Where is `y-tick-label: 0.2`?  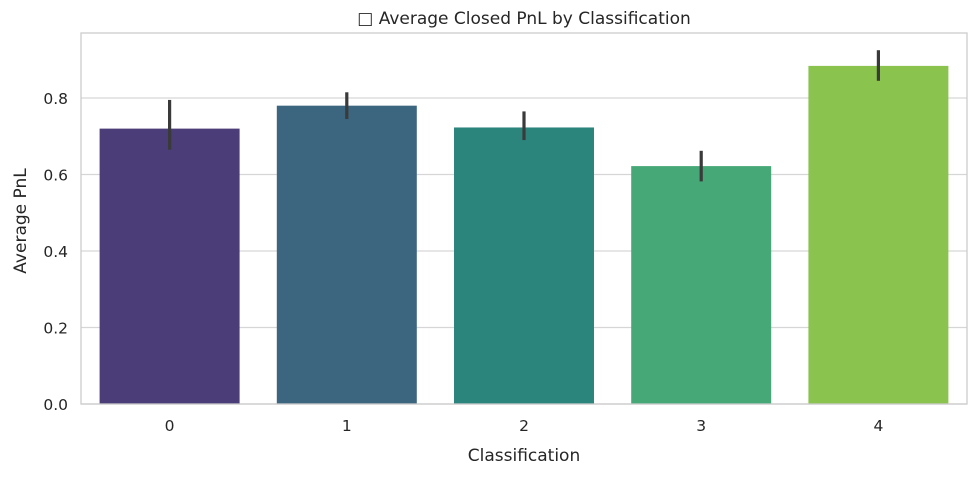
y-tick-label: 0.2 is located at coordinates (55, 329).